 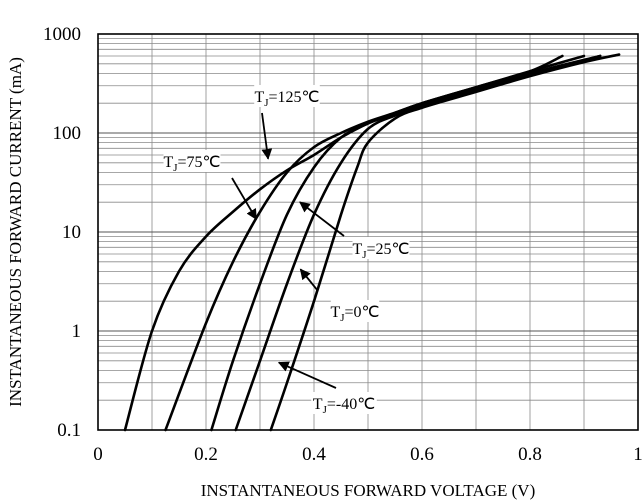 What do you see at coordinates (15, 232) in the screenshot?
I see `y-axis-title: INSTANTANEOUS FORWARD CURRENT (mA)` at bounding box center [15, 232].